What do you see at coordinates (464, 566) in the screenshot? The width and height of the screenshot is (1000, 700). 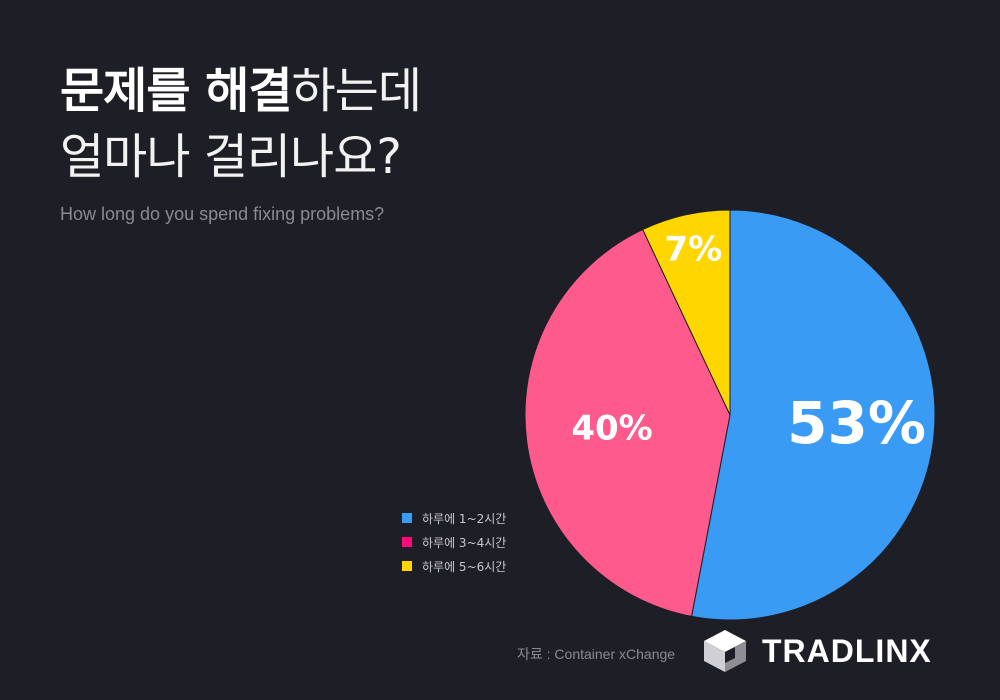 I see `legend-label: 하루에 5~6시간` at bounding box center [464, 566].